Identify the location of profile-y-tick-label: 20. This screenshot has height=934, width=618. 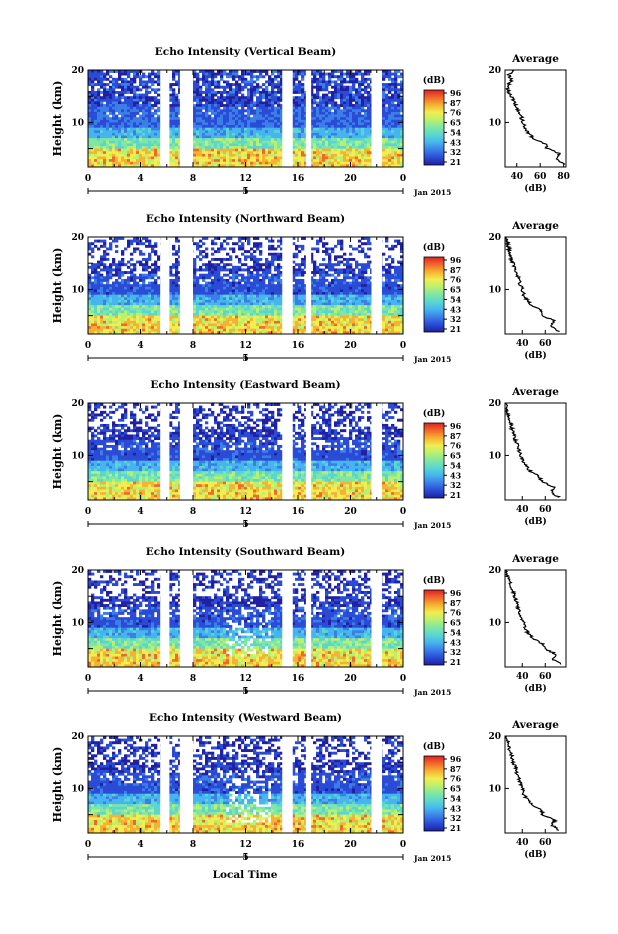
(494, 71).